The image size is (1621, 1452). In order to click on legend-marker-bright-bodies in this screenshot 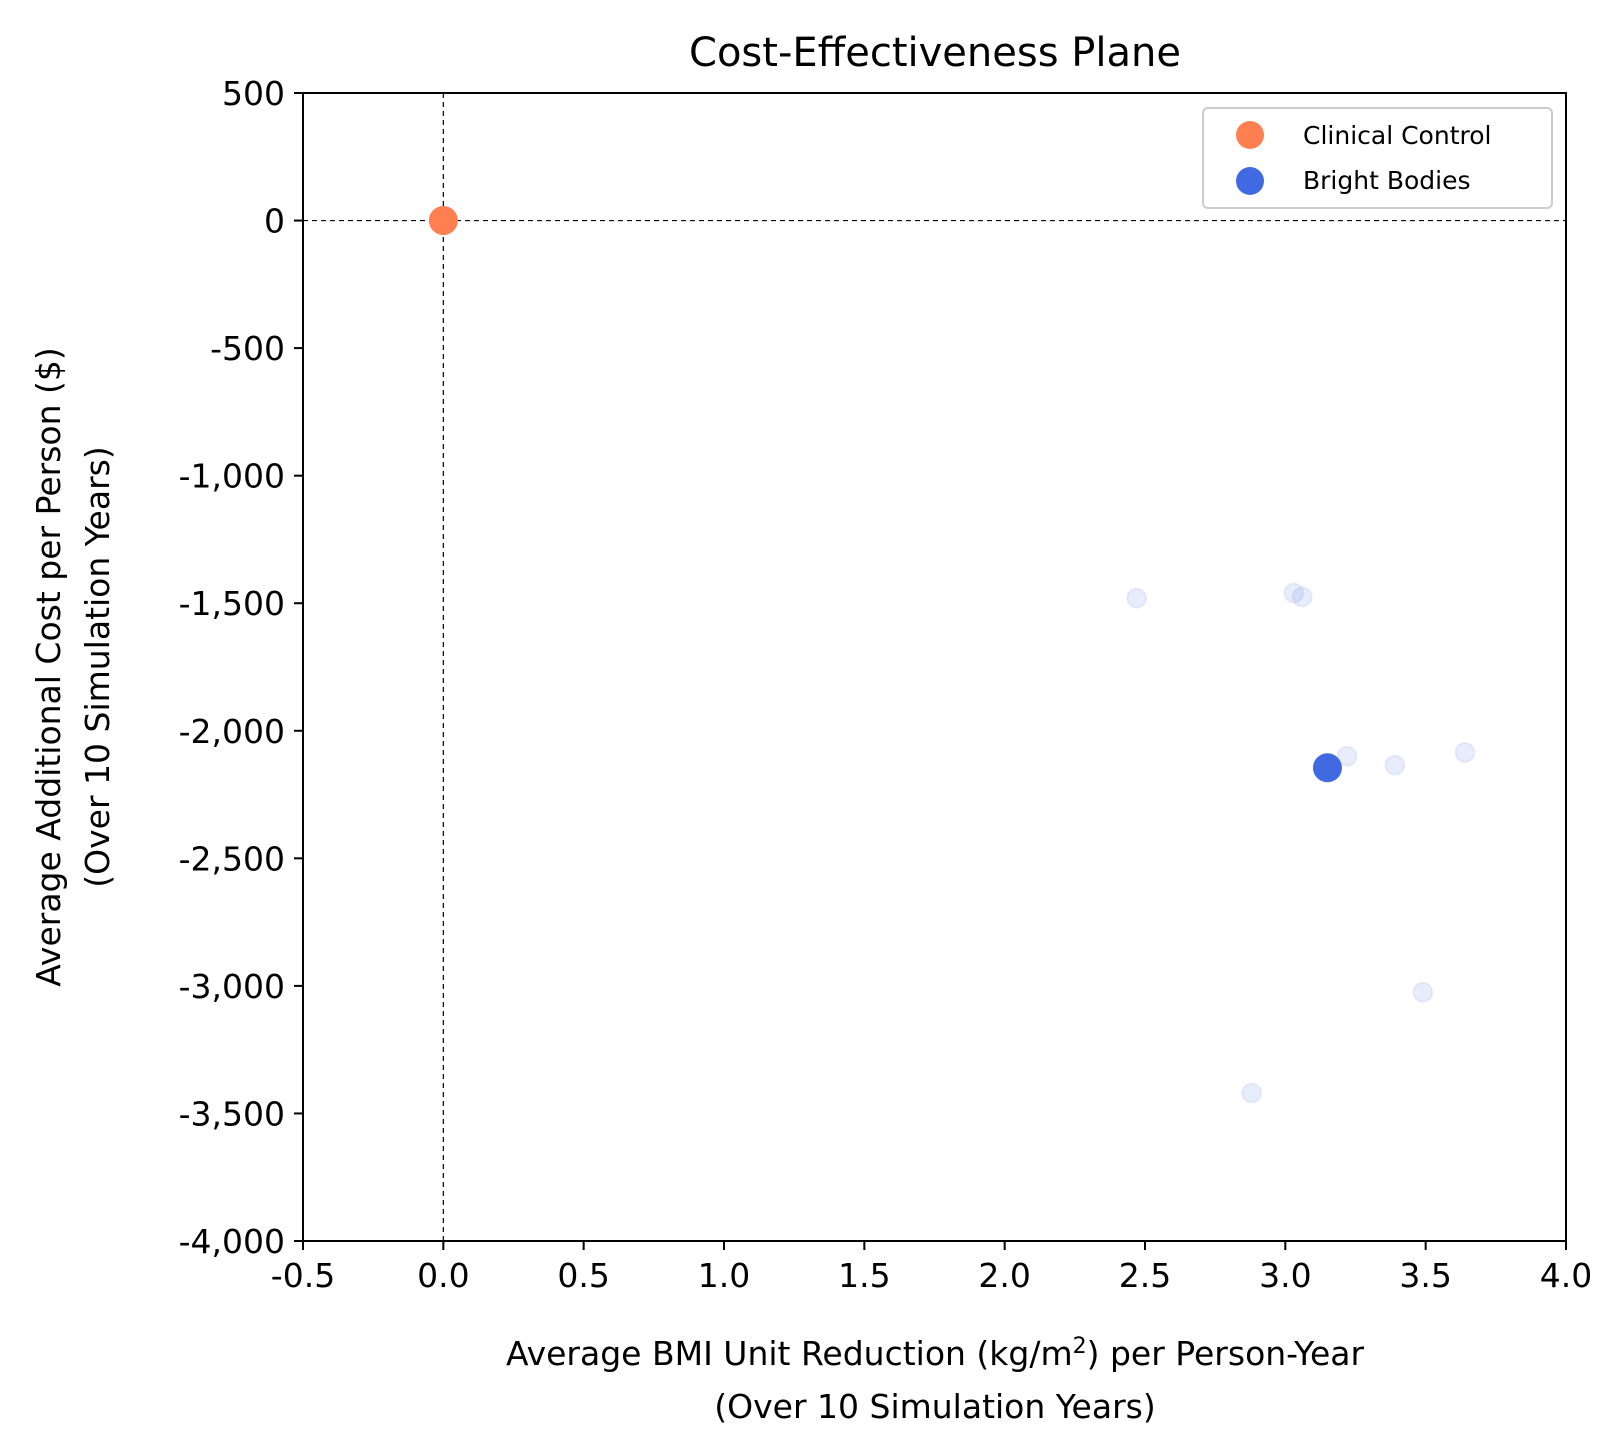, I will do `click(1250, 181)`.